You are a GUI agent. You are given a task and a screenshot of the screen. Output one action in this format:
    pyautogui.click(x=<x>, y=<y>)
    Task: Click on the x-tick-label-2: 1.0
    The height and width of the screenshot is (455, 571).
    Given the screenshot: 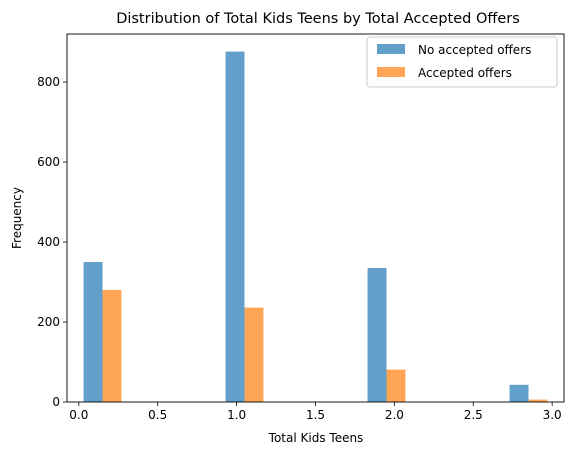 What is the action you would take?
    pyautogui.click(x=236, y=415)
    